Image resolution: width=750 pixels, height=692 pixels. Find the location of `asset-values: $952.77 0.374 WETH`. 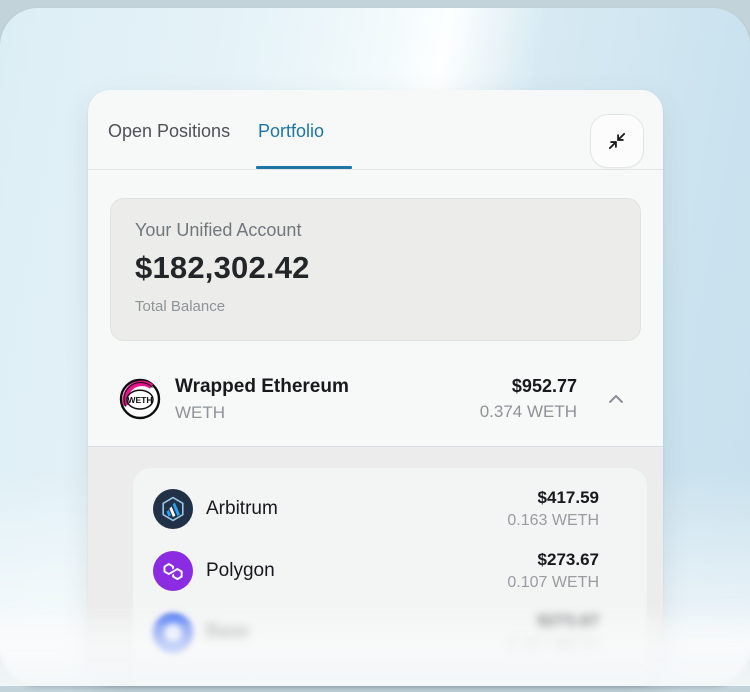

asset-values: $952.77 0.374 WETH is located at coordinates (528, 399).